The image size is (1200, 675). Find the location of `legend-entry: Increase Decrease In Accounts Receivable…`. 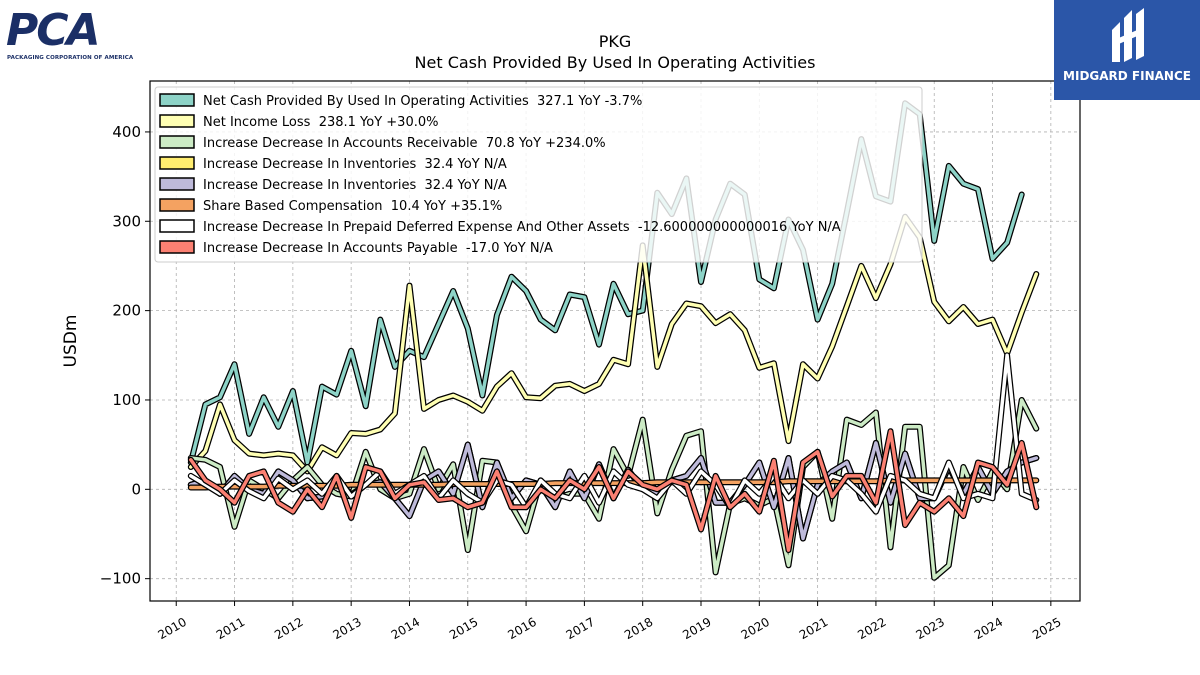

legend-entry: Increase Decrease In Accounts Receivable… is located at coordinates (404, 143).